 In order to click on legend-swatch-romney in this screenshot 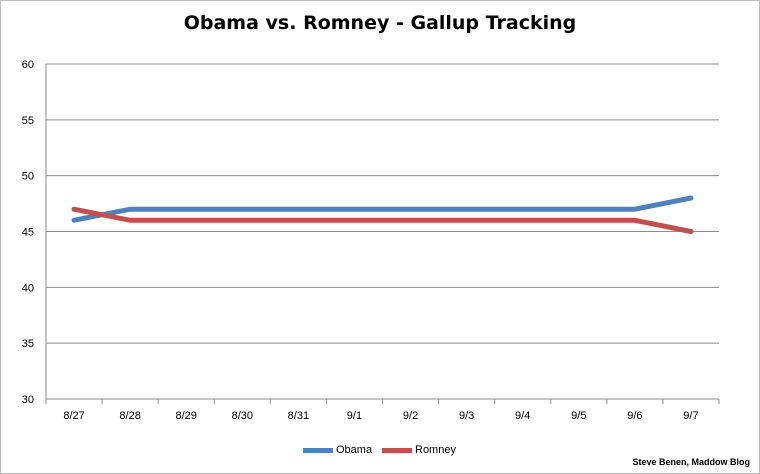, I will do `click(397, 450)`.